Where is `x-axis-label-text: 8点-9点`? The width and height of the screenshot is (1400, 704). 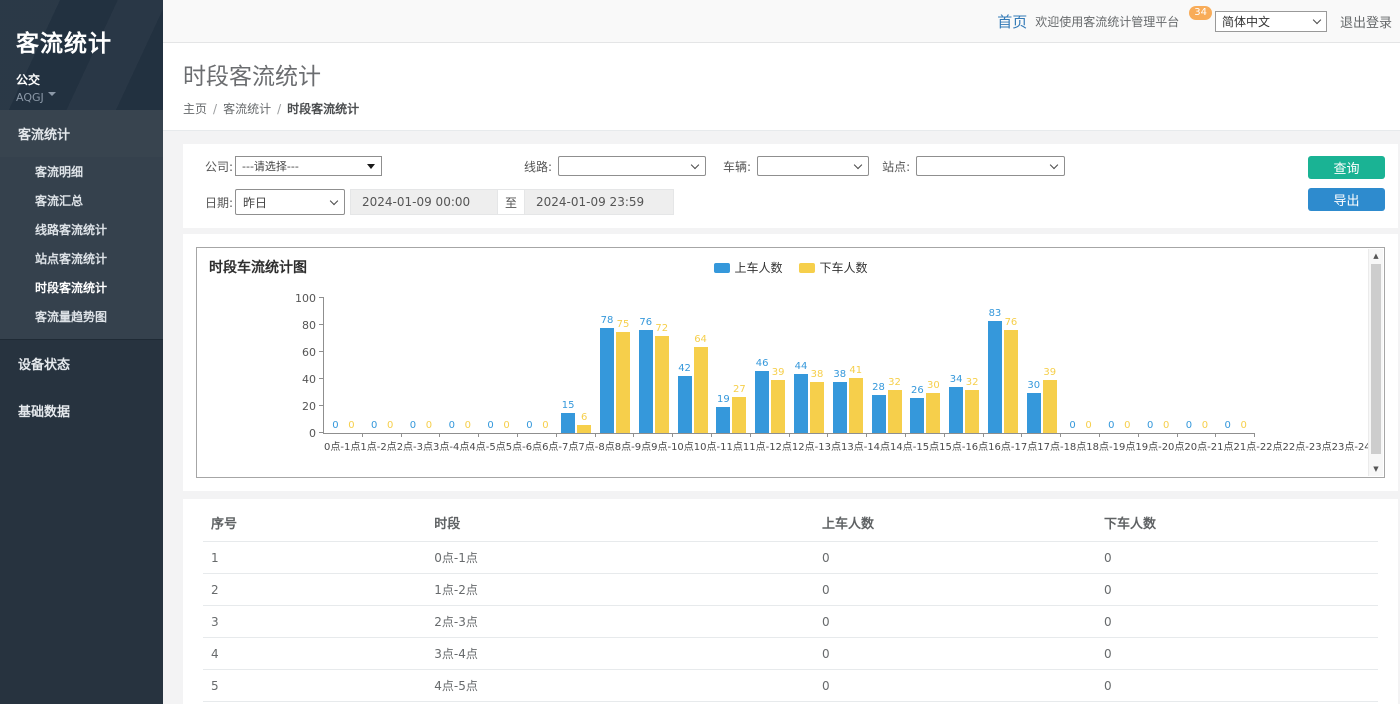 x-axis-label-text: 8点-9点 is located at coordinates (633, 447).